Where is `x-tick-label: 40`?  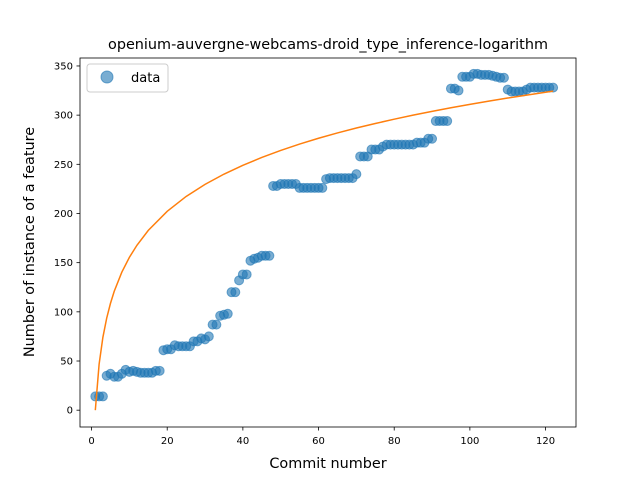 x-tick-label: 40 is located at coordinates (243, 441).